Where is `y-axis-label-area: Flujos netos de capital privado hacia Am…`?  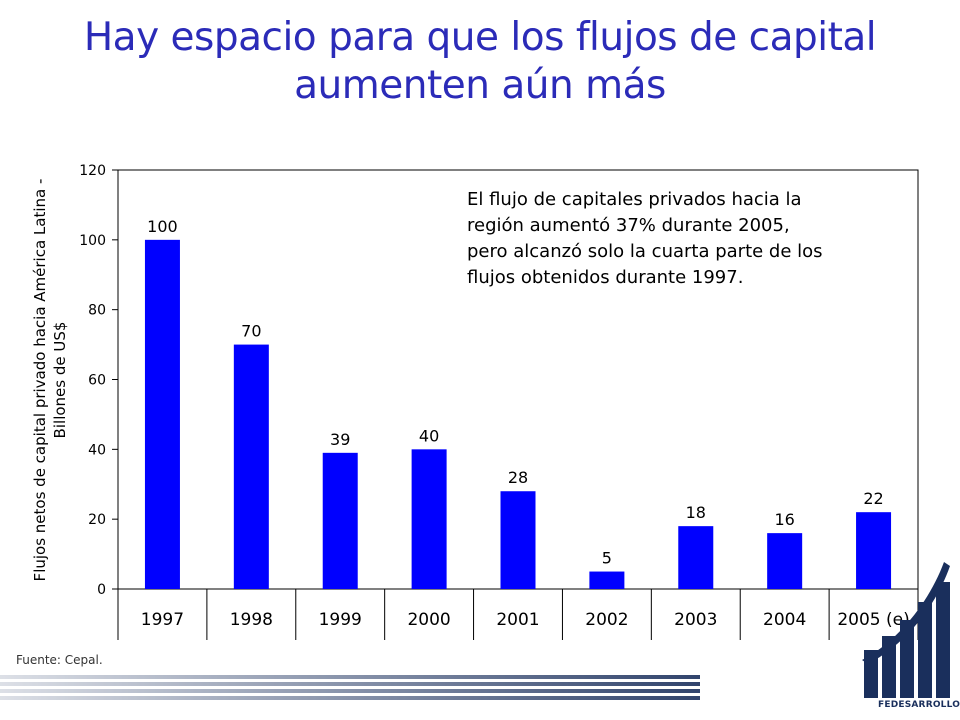 y-axis-label-area: Flujos netos de capital privado hacia Am… is located at coordinates (50, 380).